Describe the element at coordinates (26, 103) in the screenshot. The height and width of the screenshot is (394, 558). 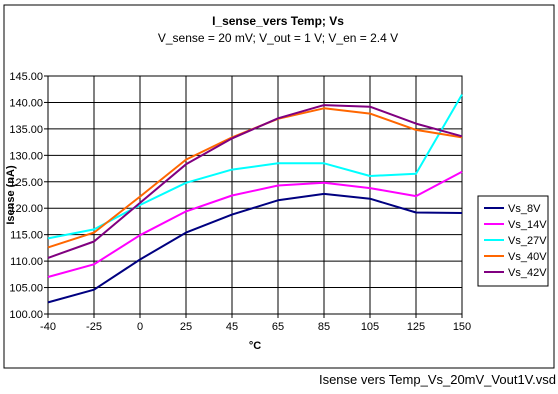
I see `y-tick-label: 140.00` at that location.